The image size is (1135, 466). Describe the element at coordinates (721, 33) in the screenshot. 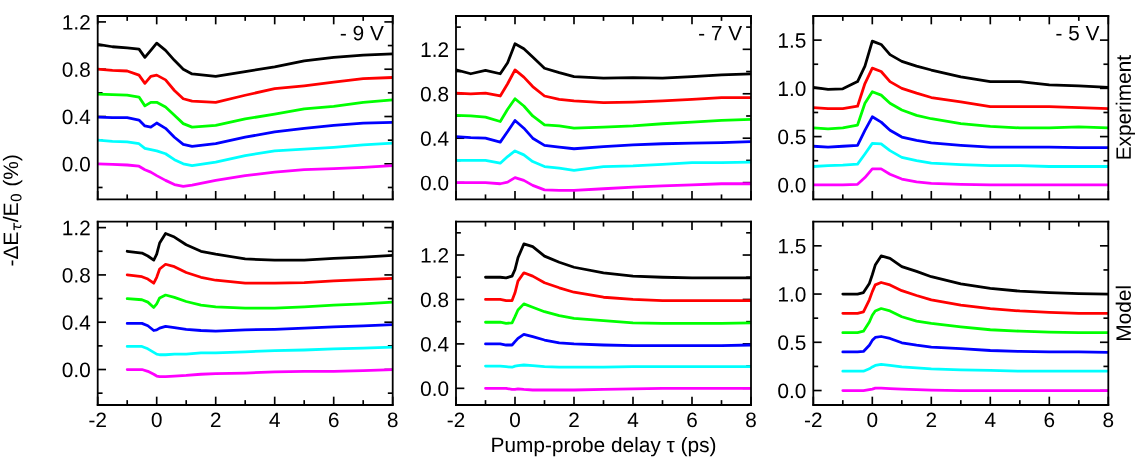

I see `annotation: - 7 V` at that location.